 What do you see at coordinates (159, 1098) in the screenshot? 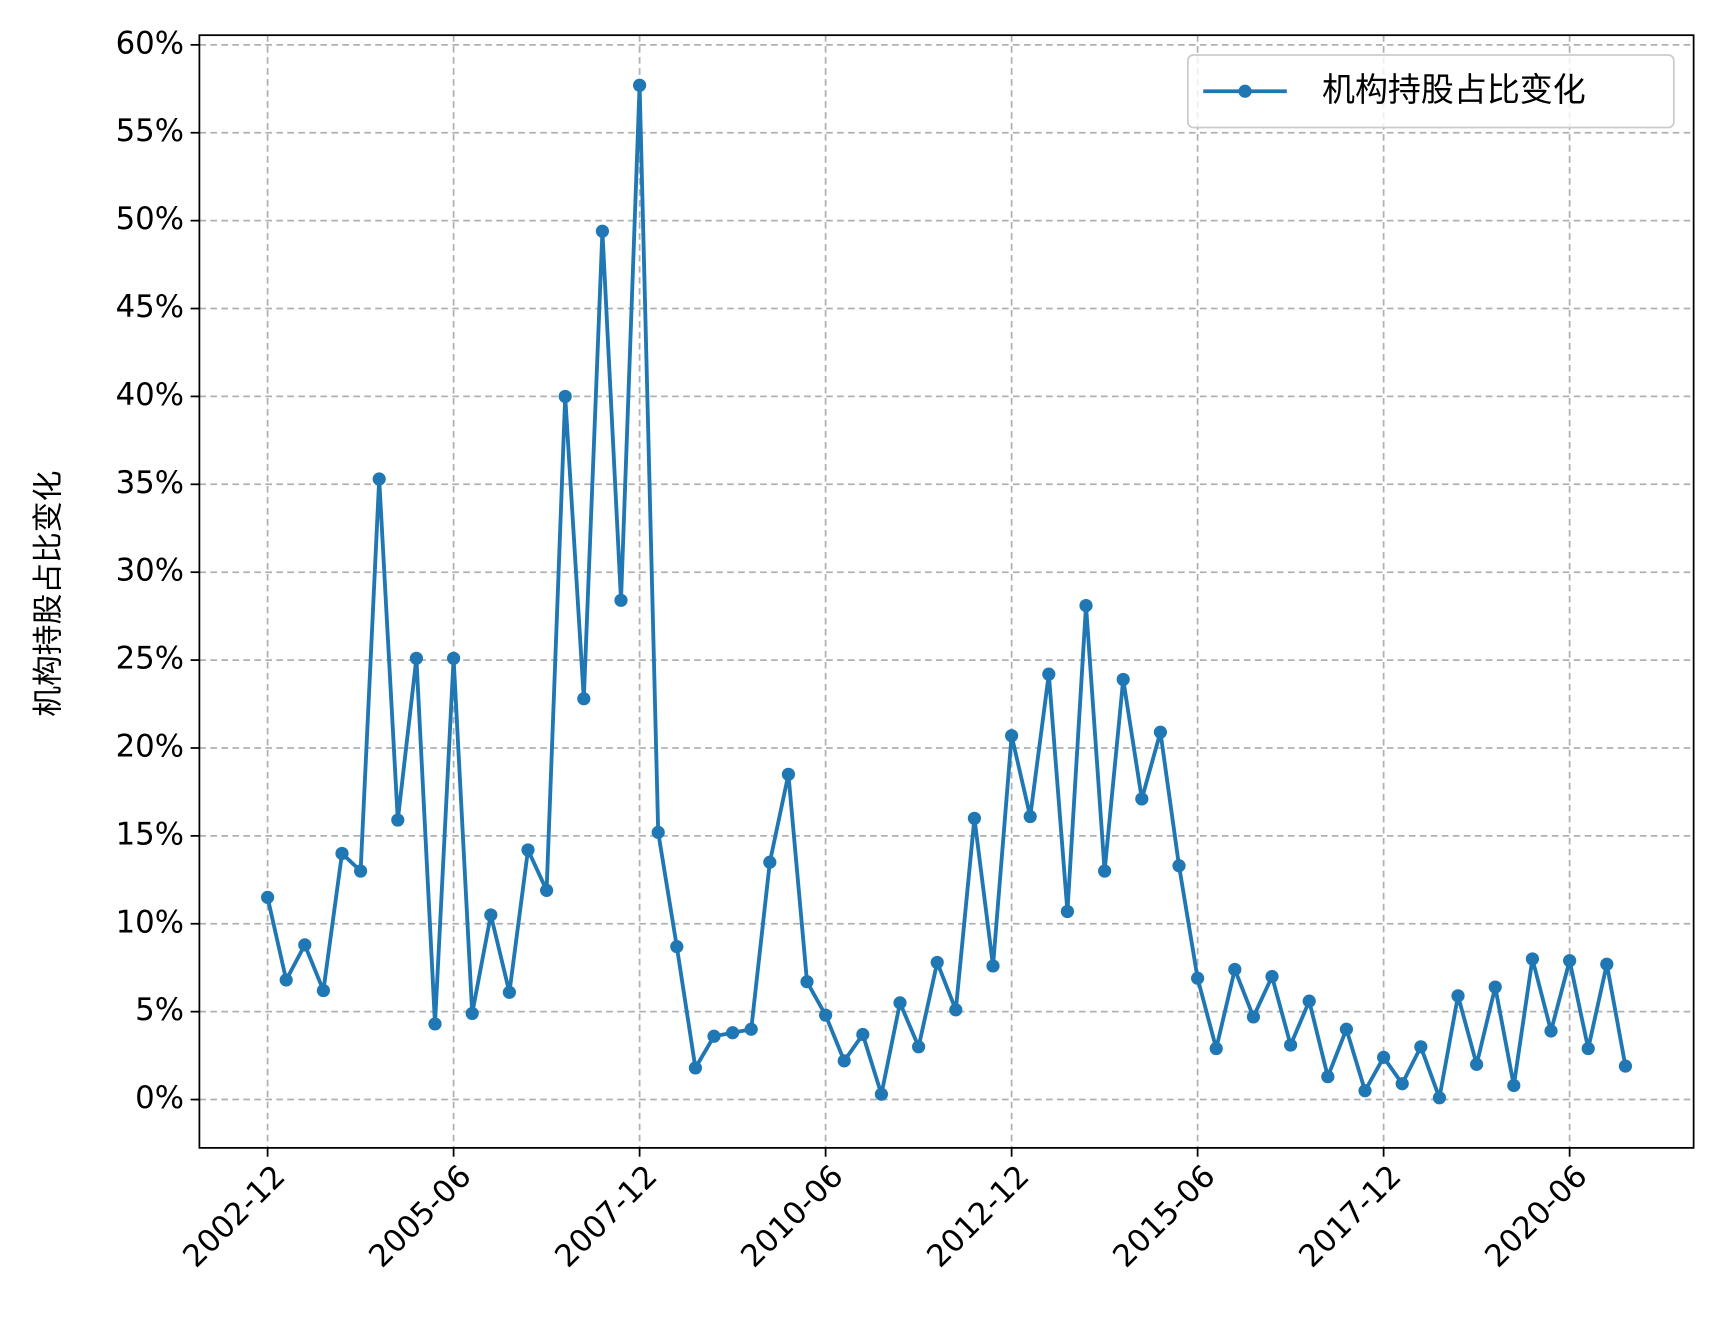
I see `y-tick-label: 0%` at bounding box center [159, 1098].